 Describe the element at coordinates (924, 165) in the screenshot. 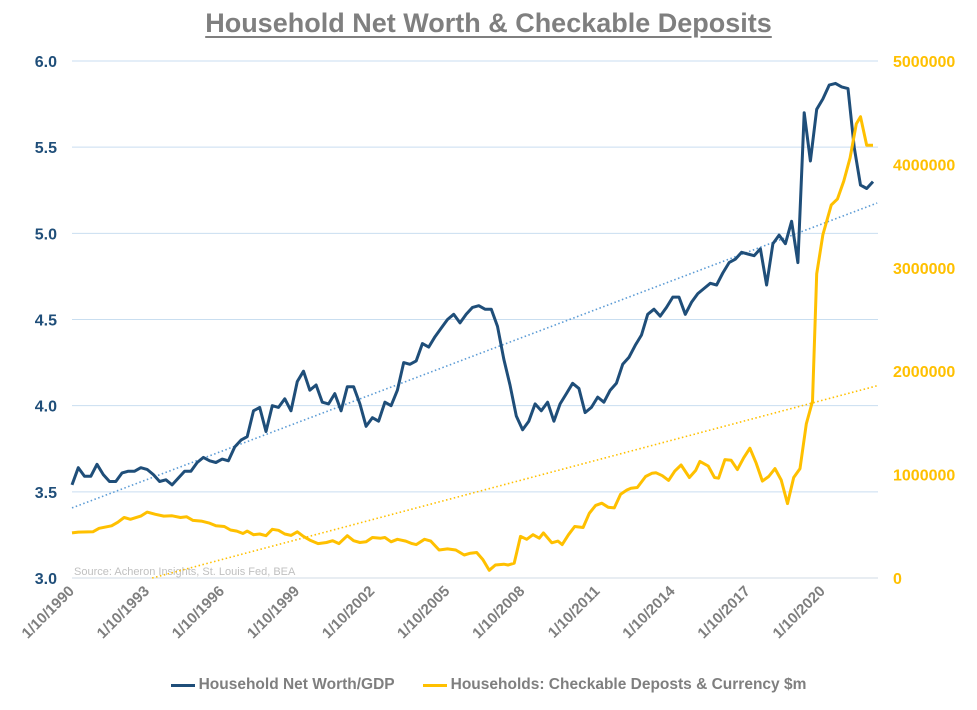

I see `y-right-tick-label: 4000000` at that location.